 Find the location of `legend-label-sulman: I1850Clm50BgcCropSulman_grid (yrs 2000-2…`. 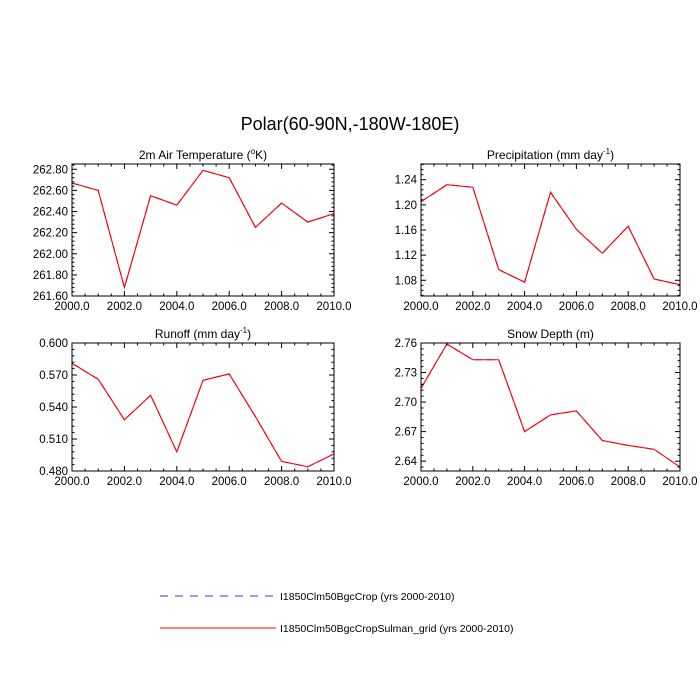

legend-label-sulman: I1850Clm50BgcCropSulman_grid (yrs 2000-2… is located at coordinates (396, 629).